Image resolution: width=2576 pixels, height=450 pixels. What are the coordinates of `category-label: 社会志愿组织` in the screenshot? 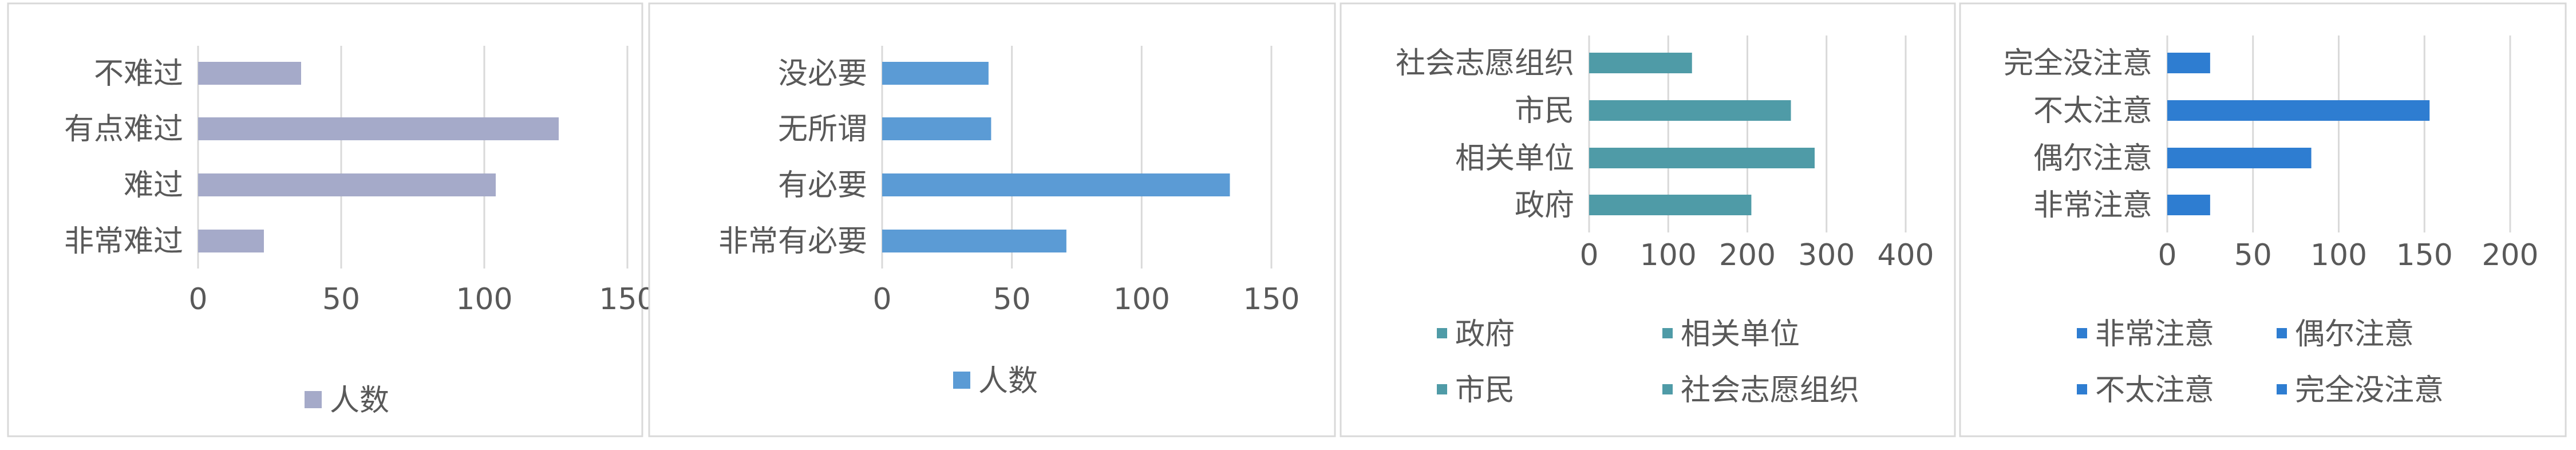 It's located at (1485, 63).